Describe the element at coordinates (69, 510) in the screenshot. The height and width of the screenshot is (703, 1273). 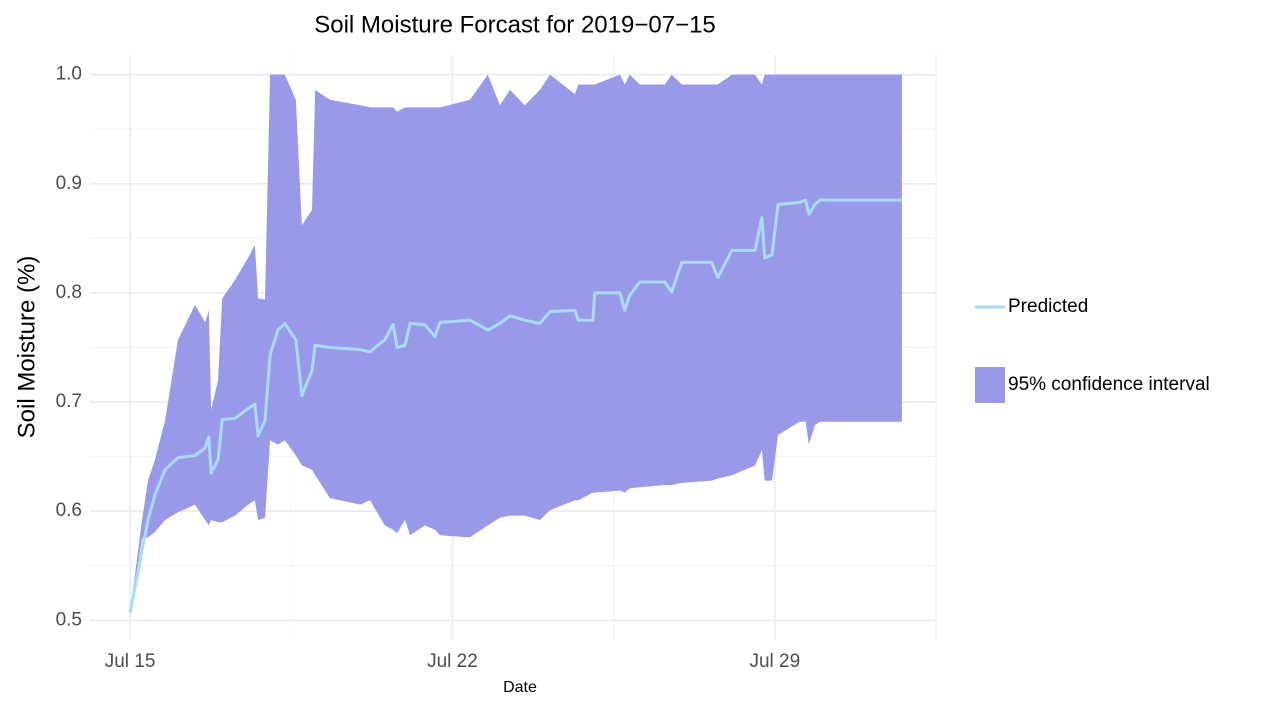
I see `y-tick-label: 0.6` at that location.